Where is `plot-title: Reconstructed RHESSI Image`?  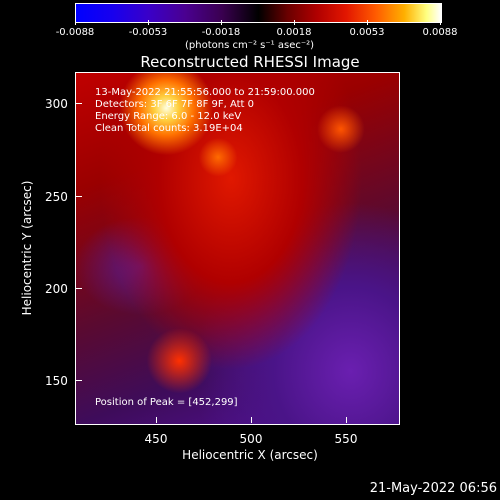
plot-title: Reconstructed RHESSI Image is located at coordinates (250, 62).